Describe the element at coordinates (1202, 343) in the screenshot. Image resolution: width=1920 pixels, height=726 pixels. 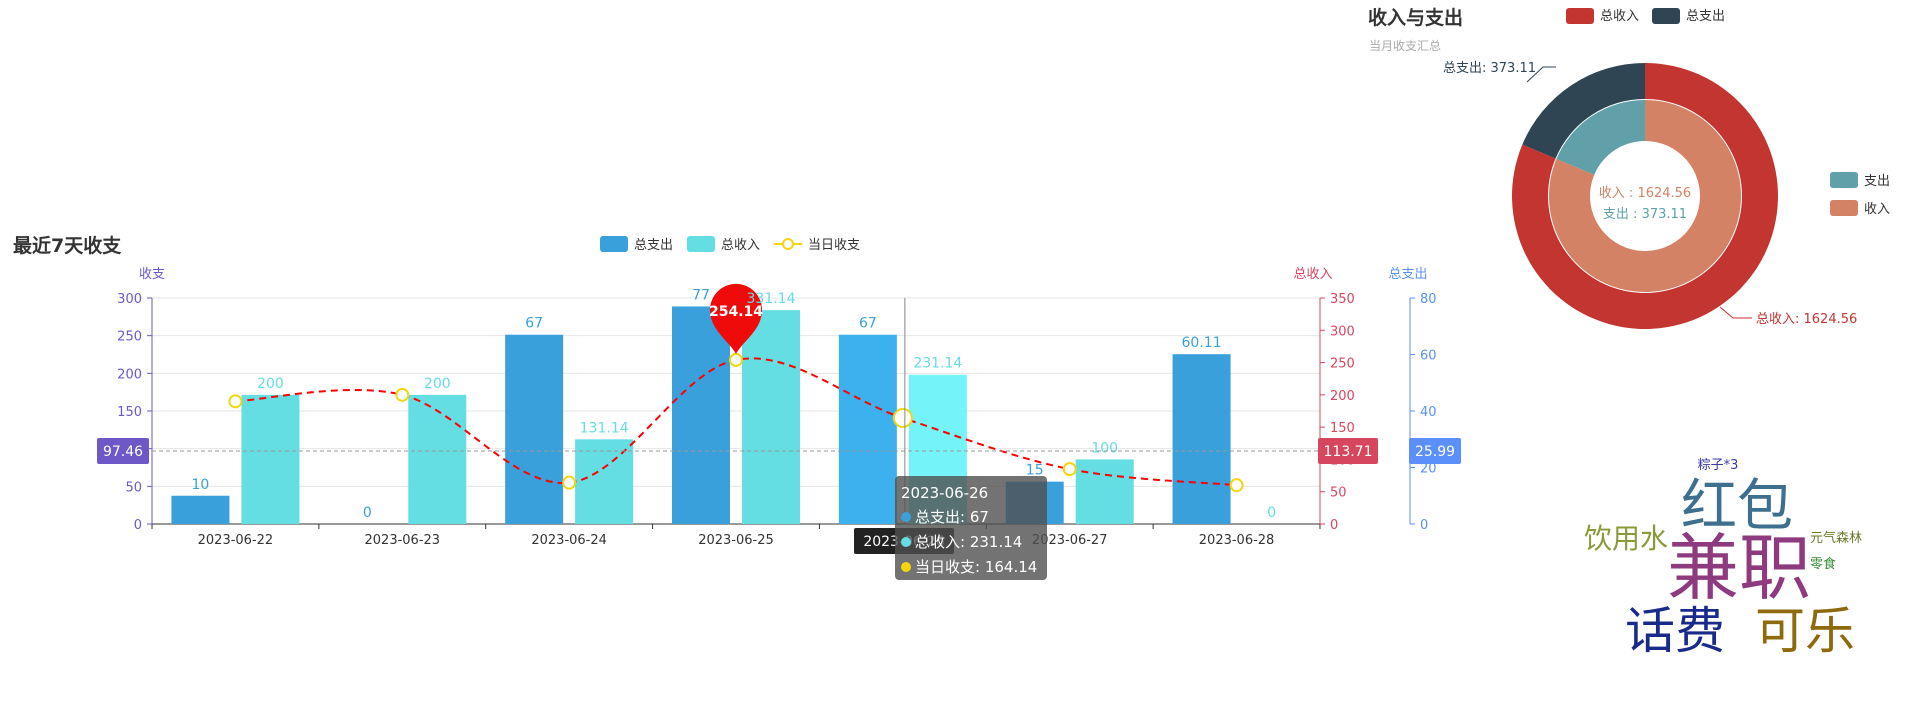
I see `expense-value-label: 60.11` at that location.